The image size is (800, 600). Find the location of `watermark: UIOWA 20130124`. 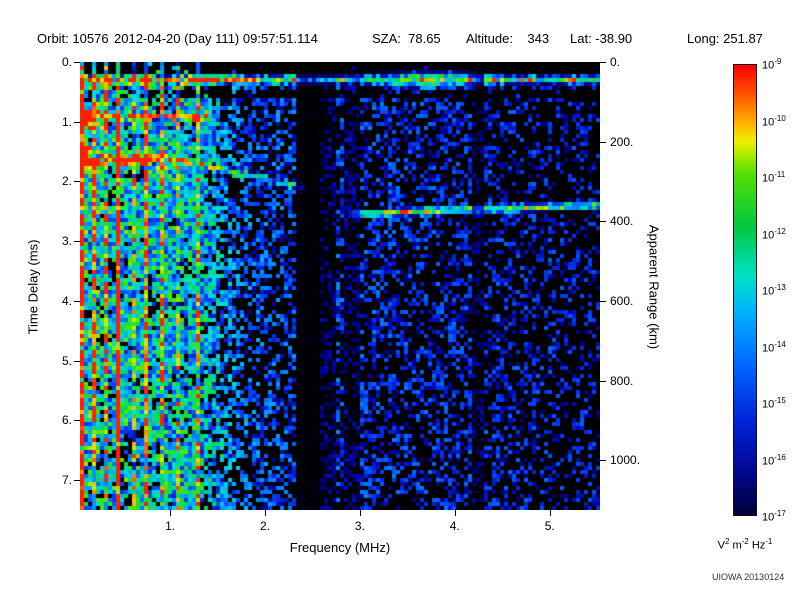

watermark: UIOWA 20130124 is located at coordinates (748, 577).